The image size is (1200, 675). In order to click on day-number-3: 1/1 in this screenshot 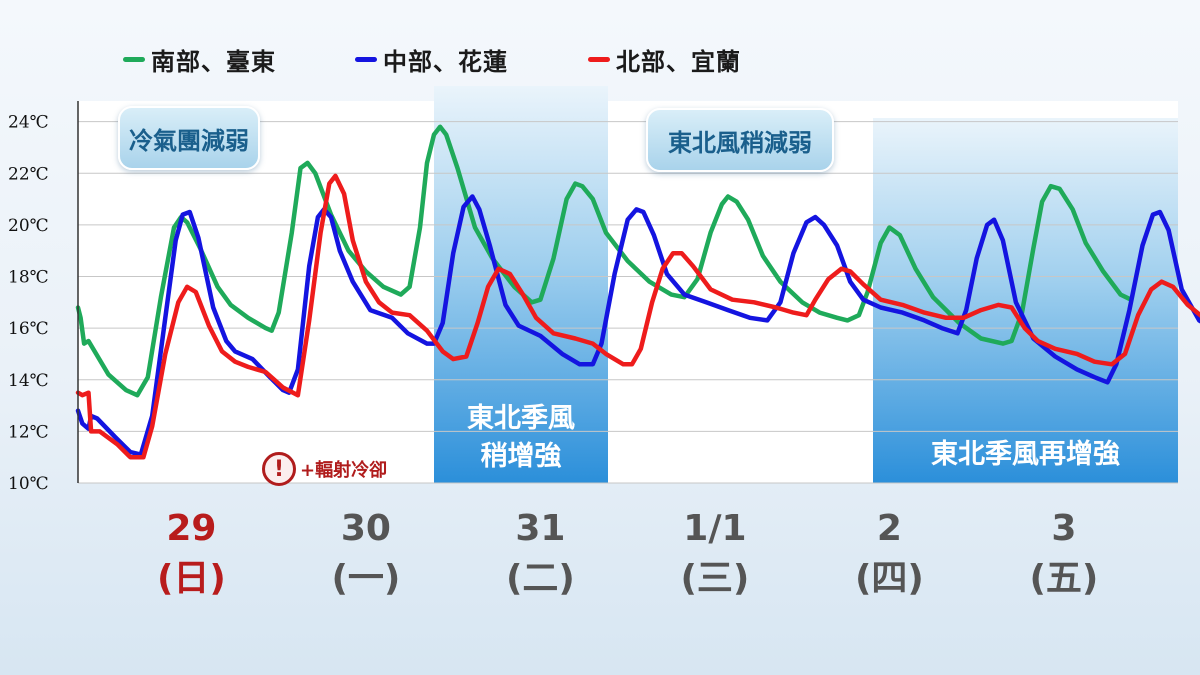, I will do `click(714, 528)`.